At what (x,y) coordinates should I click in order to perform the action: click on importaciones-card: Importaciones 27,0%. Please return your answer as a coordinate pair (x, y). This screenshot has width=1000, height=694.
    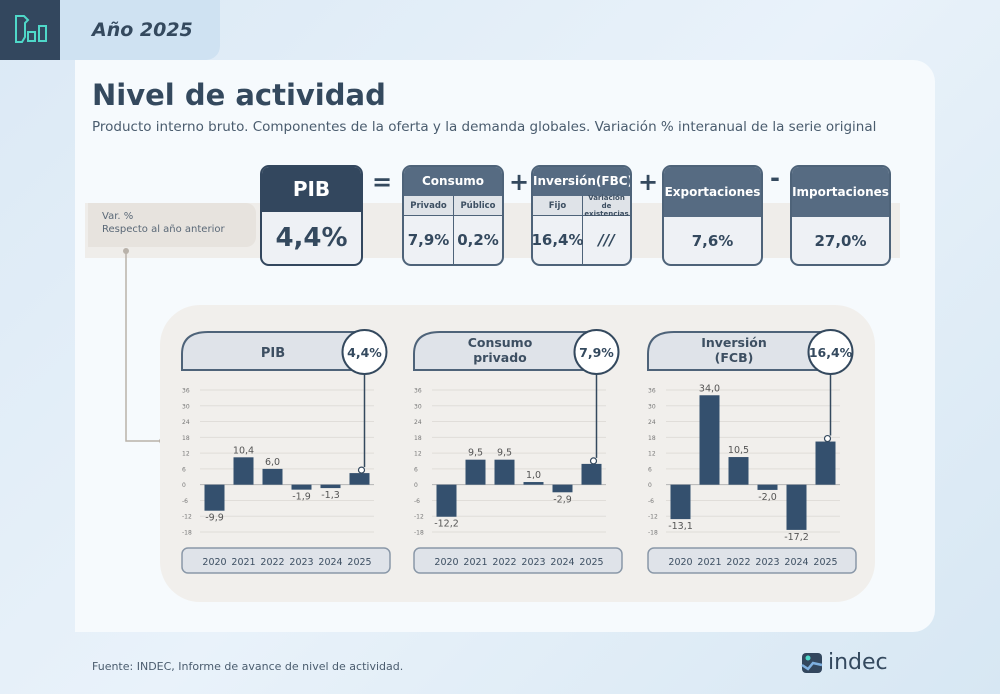
    Looking at the image, I should click on (840, 215).